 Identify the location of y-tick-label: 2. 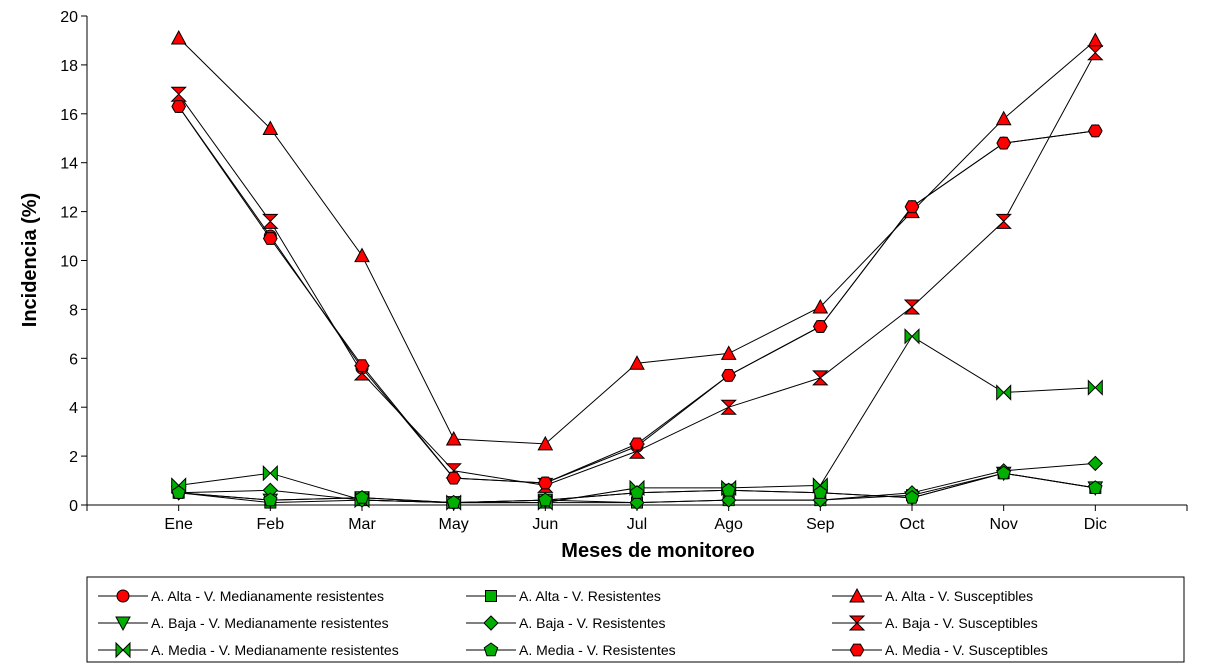
(73, 457).